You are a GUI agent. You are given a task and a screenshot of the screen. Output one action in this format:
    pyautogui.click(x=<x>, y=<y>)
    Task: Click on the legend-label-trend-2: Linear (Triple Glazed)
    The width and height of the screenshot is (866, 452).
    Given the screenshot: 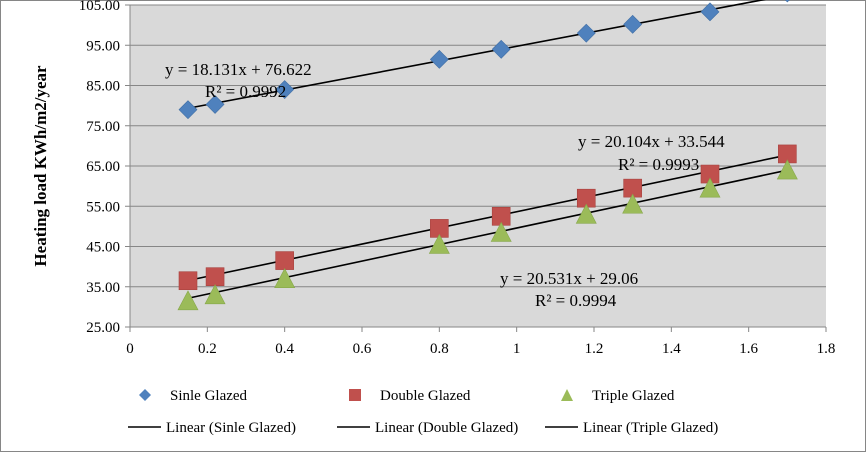 What is the action you would take?
    pyautogui.click(x=650, y=428)
    